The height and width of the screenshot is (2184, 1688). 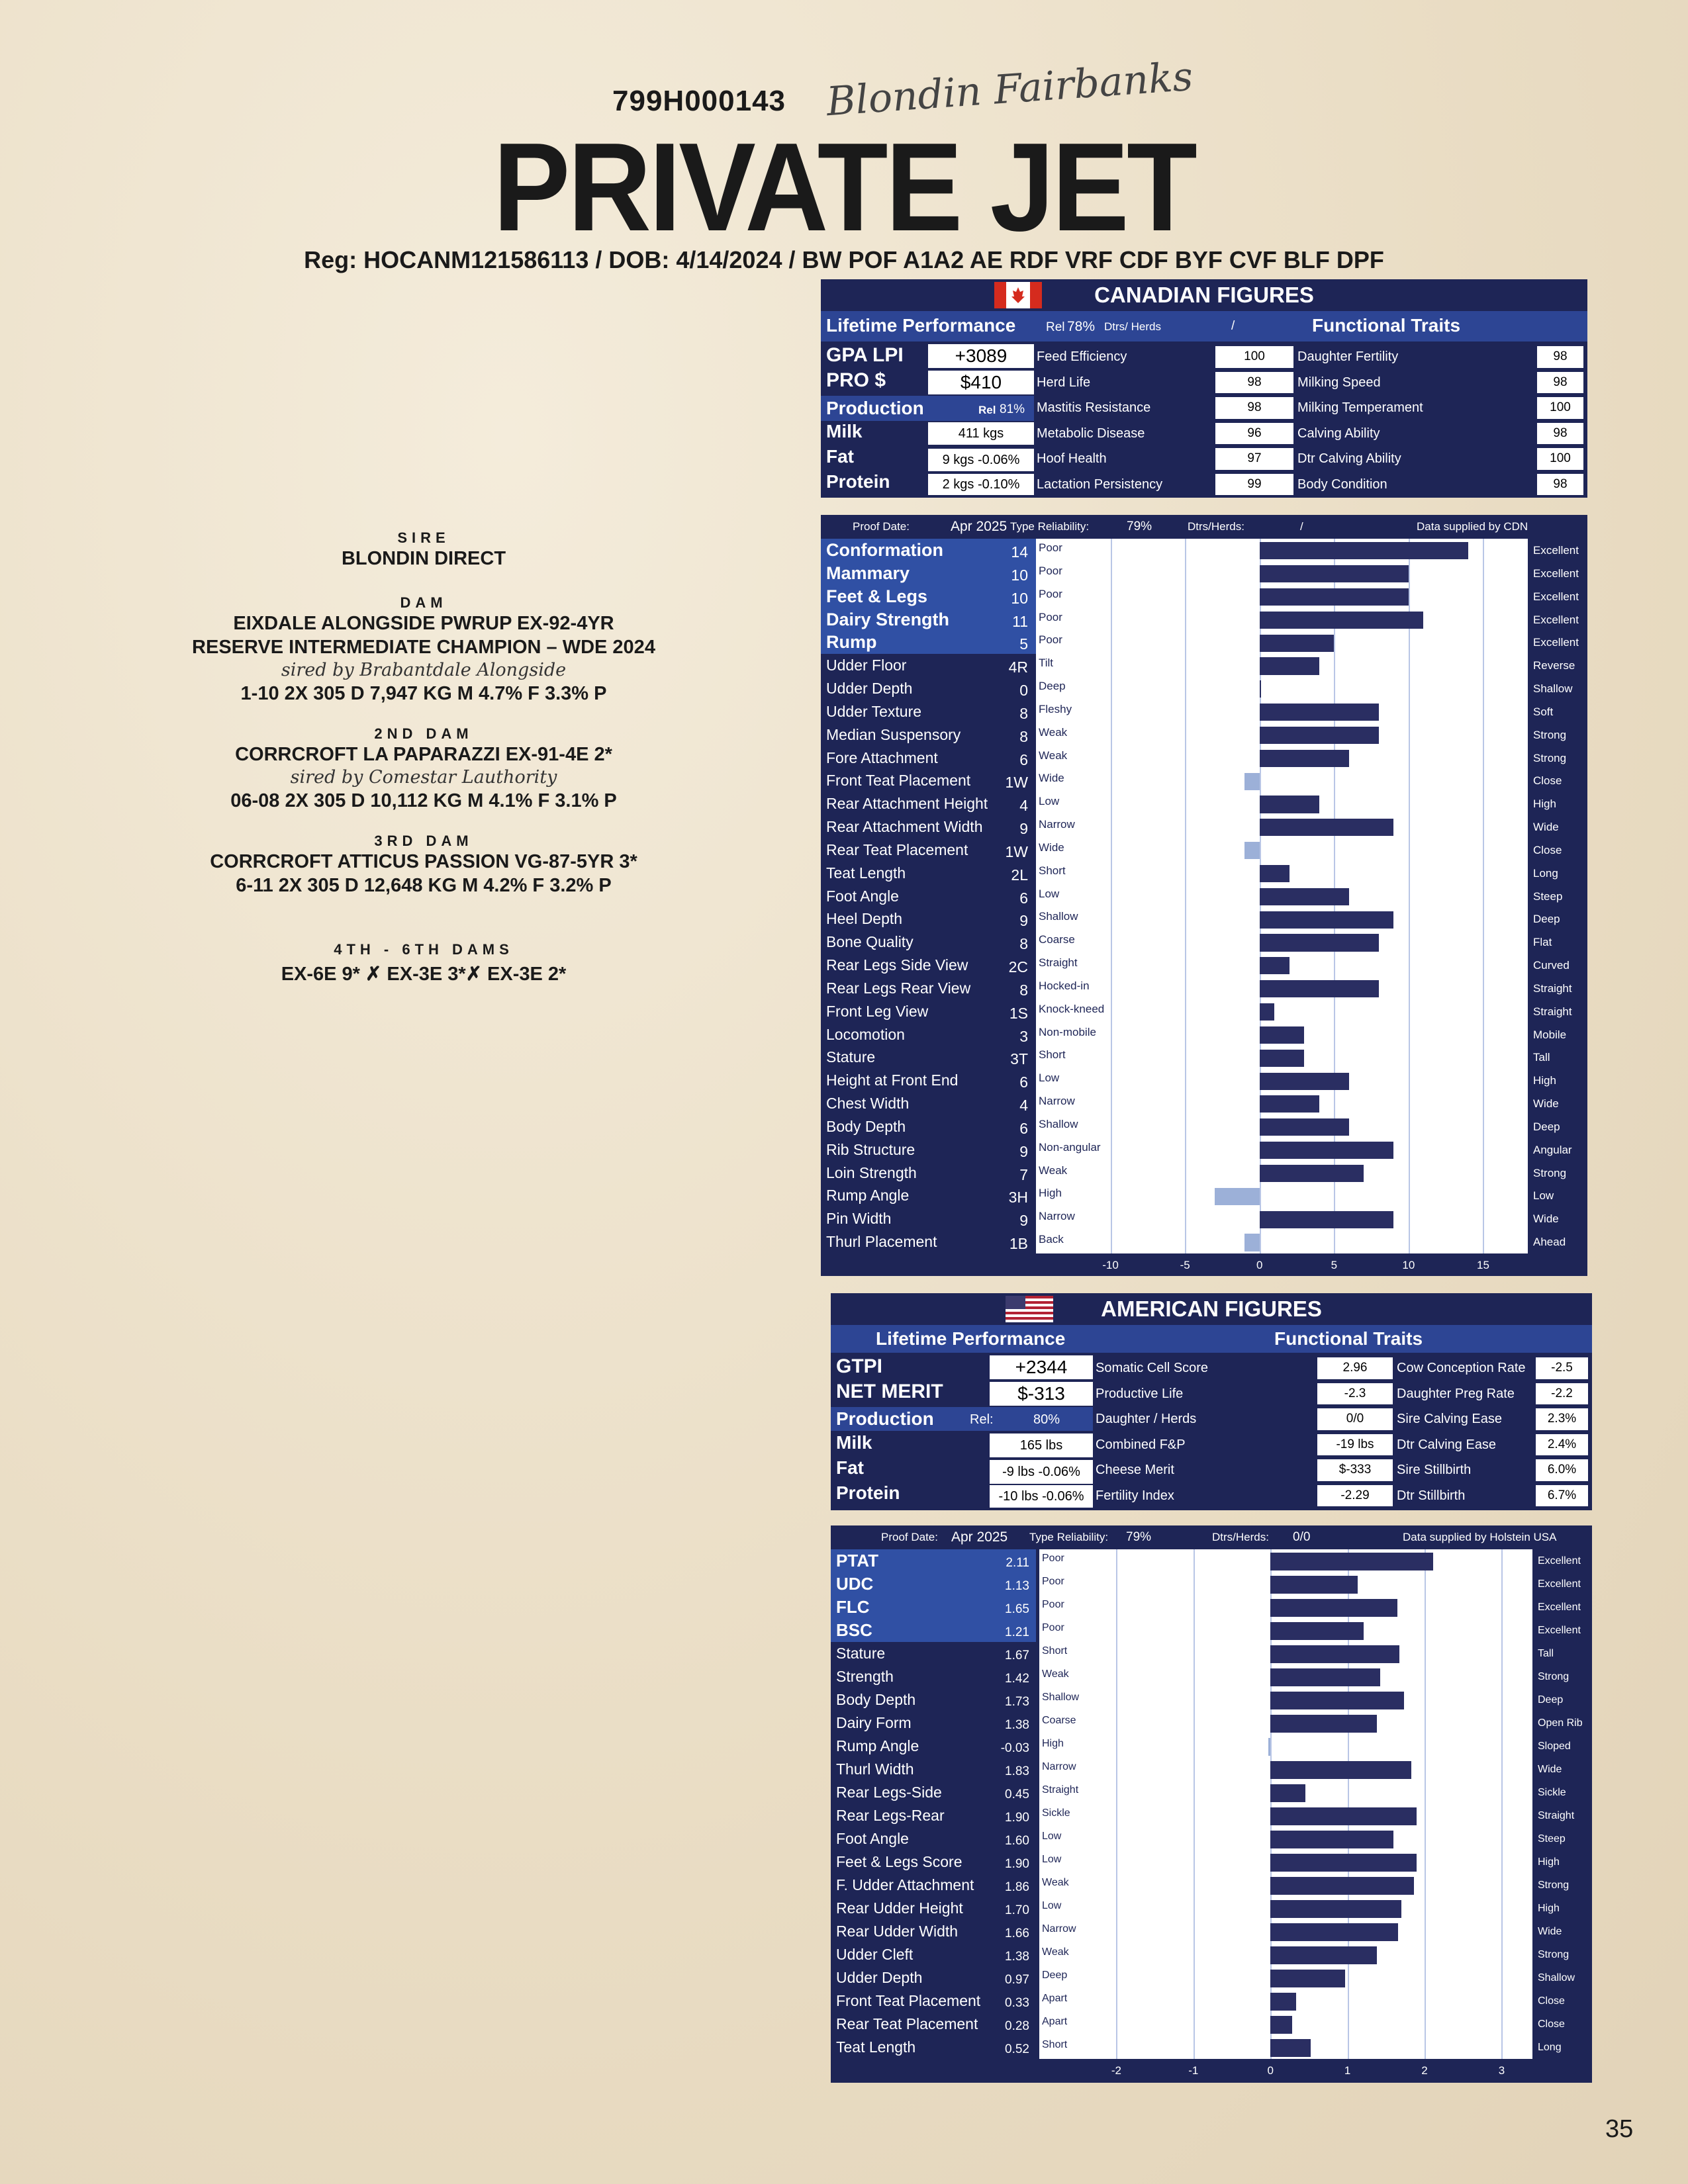 What do you see at coordinates (1211, 1339) in the screenshot?
I see `american-subheader: Lifetime Performance Functional Traits` at bounding box center [1211, 1339].